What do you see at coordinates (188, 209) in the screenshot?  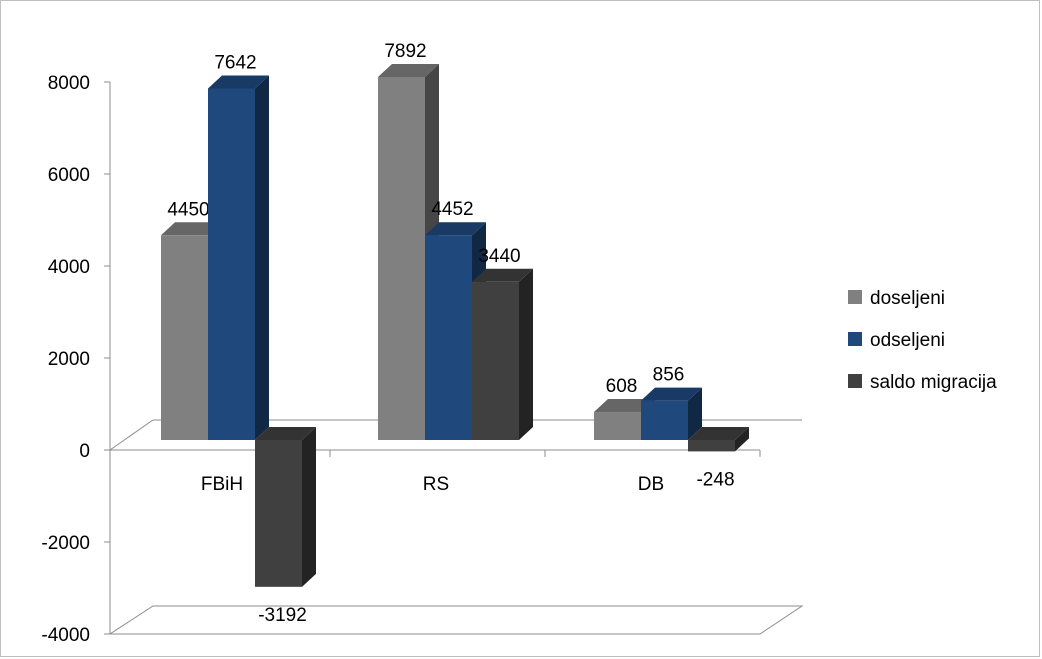 I see `data-label: 4450` at bounding box center [188, 209].